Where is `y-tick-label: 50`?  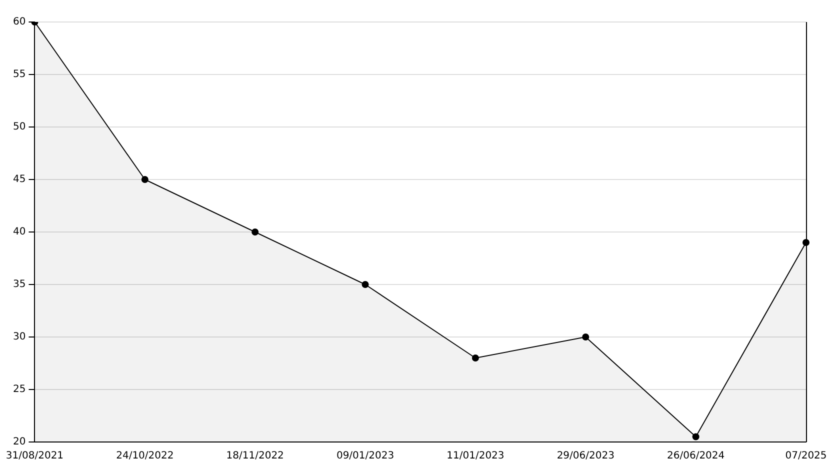
y-tick-label: 50 is located at coordinates (19, 127).